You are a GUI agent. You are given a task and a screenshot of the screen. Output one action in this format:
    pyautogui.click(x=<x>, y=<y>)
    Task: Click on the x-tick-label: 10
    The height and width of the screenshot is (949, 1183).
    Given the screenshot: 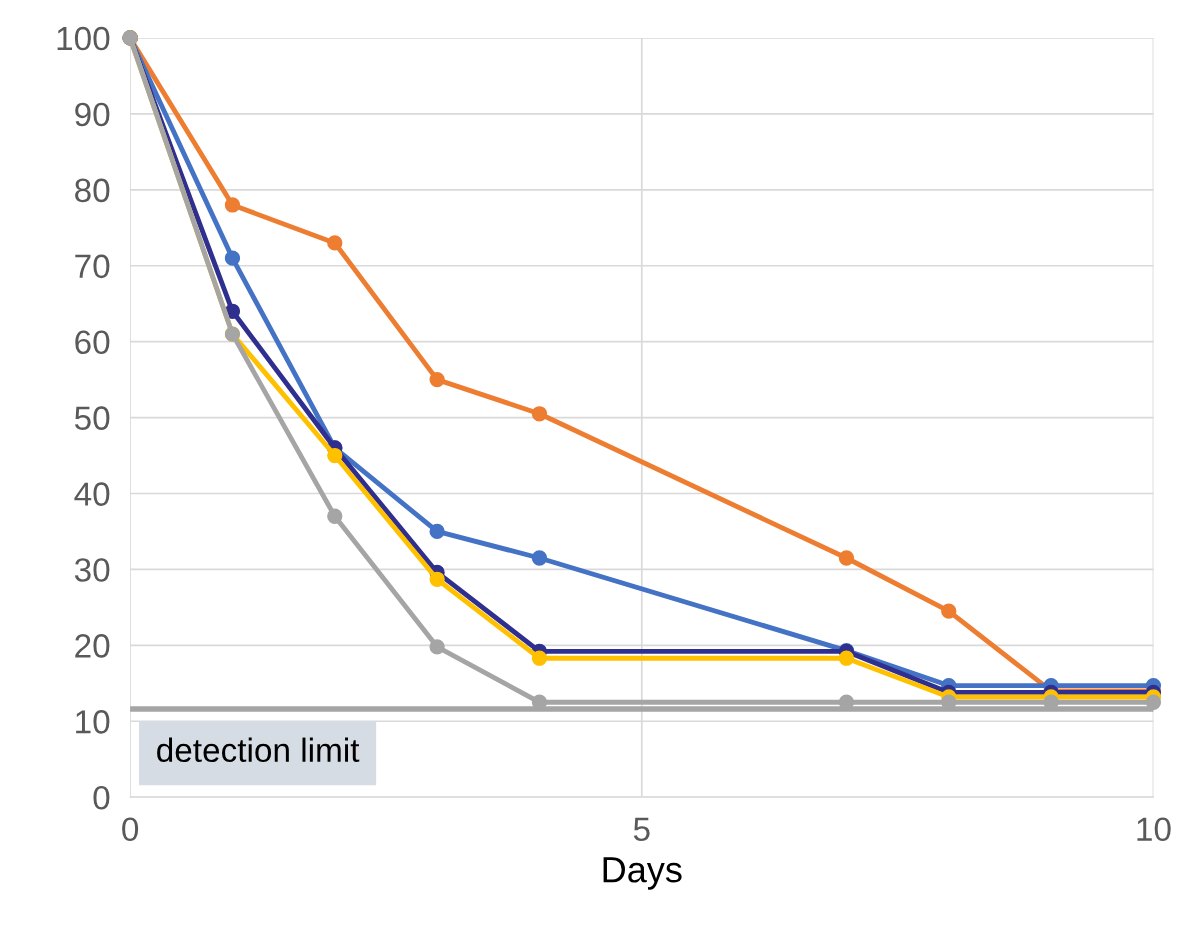 What is the action you would take?
    pyautogui.click(x=1154, y=829)
    